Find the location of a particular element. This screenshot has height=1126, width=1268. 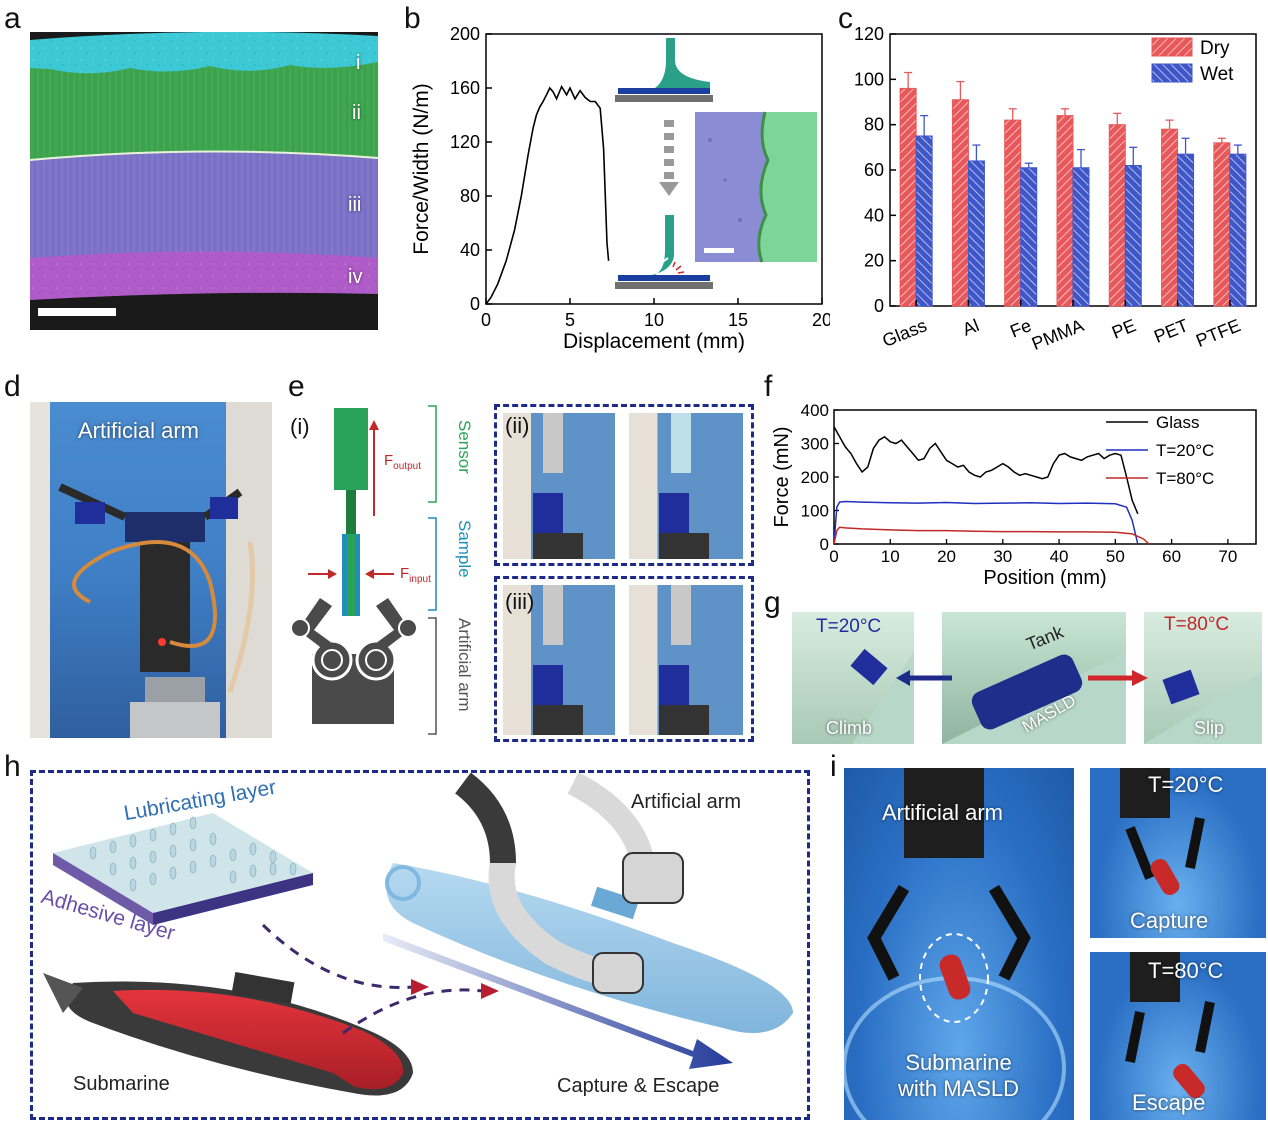

chart-b-xtick-label: 0 is located at coordinates (486, 320).